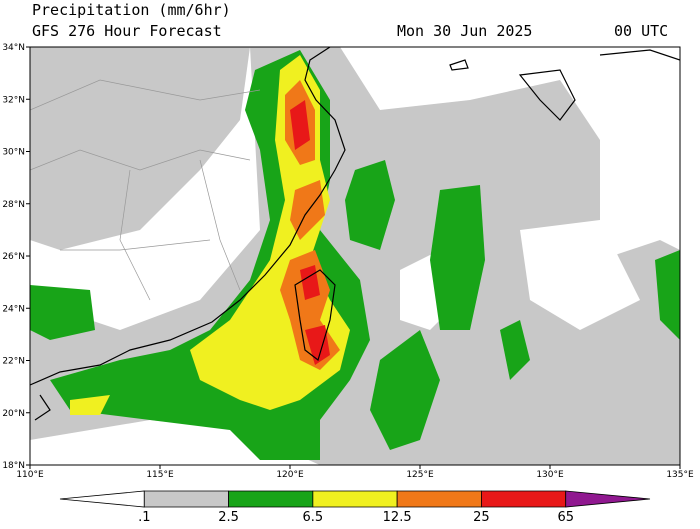 This screenshot has width=700, height=529. Describe the element at coordinates (13, 466) in the screenshot. I see `lat-label: 18°N` at that location.